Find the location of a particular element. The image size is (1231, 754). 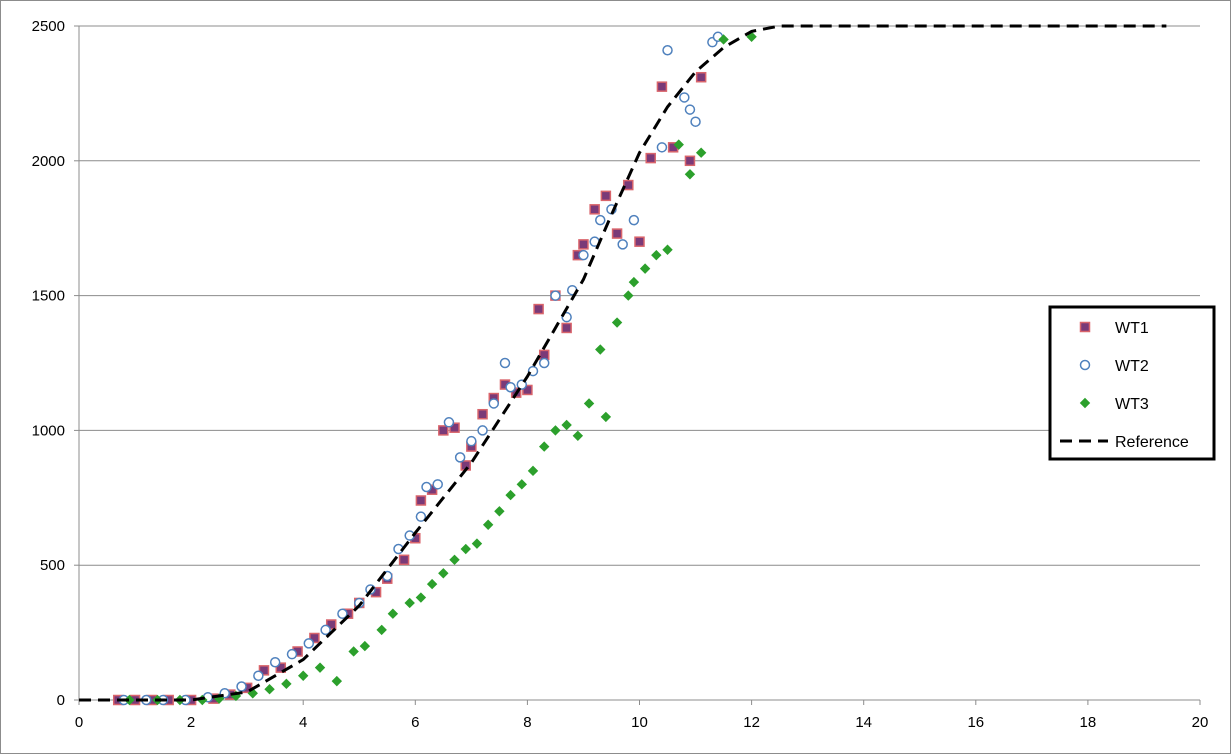

legend-item: WT1 is located at coordinates (1114, 328).